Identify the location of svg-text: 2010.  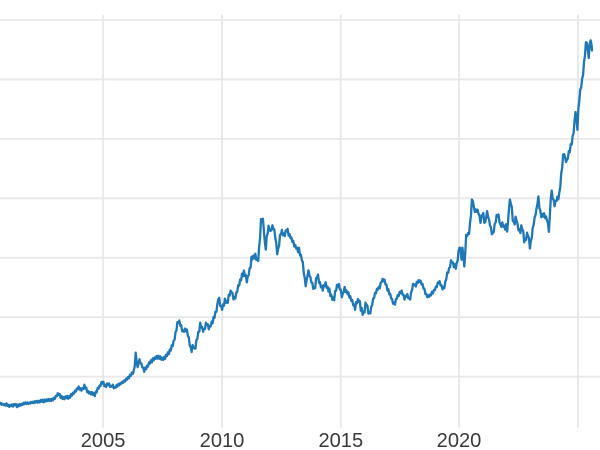
(222, 440).